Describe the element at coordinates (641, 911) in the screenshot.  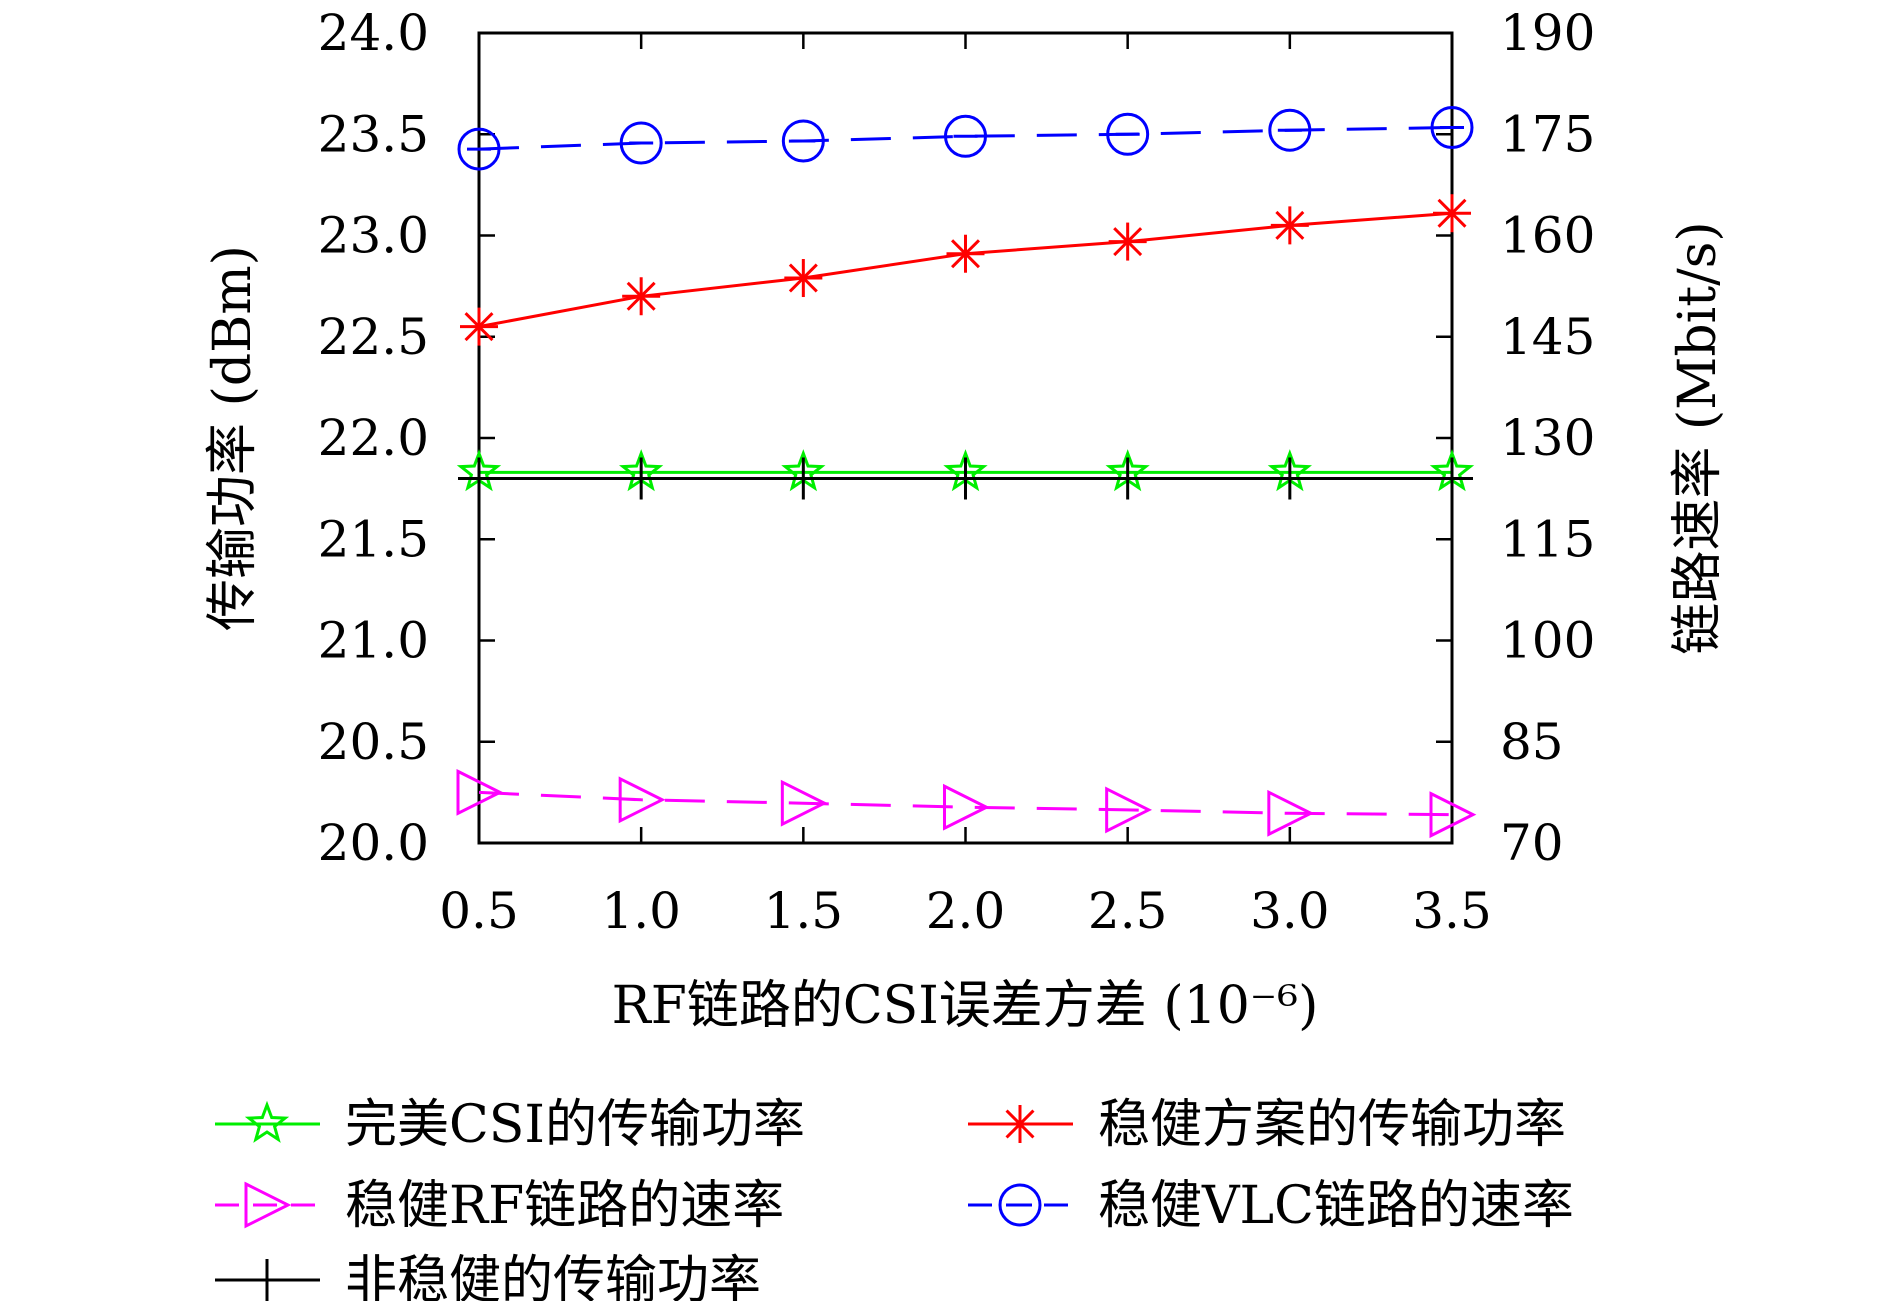
I see `x-tick-label: 1.0` at that location.